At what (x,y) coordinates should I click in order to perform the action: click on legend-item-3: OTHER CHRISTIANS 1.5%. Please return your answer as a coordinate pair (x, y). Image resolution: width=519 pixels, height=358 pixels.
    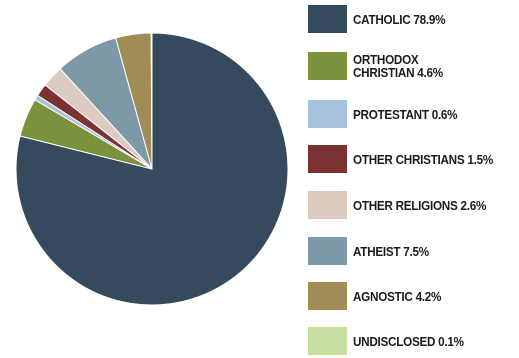
    Looking at the image, I should click on (408, 159).